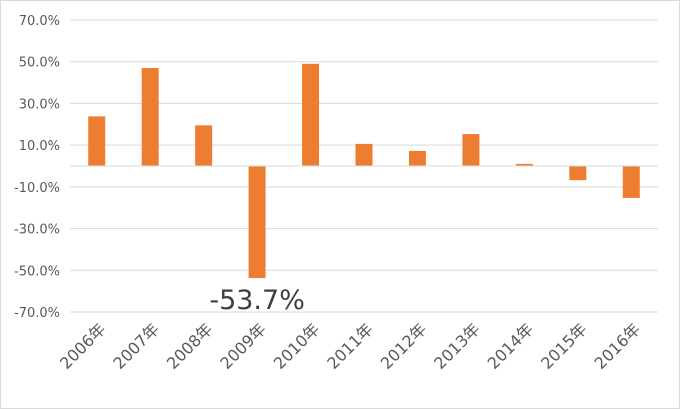 The height and width of the screenshot is (409, 680). What do you see at coordinates (204, 145) in the screenshot?
I see `bar-2008年` at bounding box center [204, 145].